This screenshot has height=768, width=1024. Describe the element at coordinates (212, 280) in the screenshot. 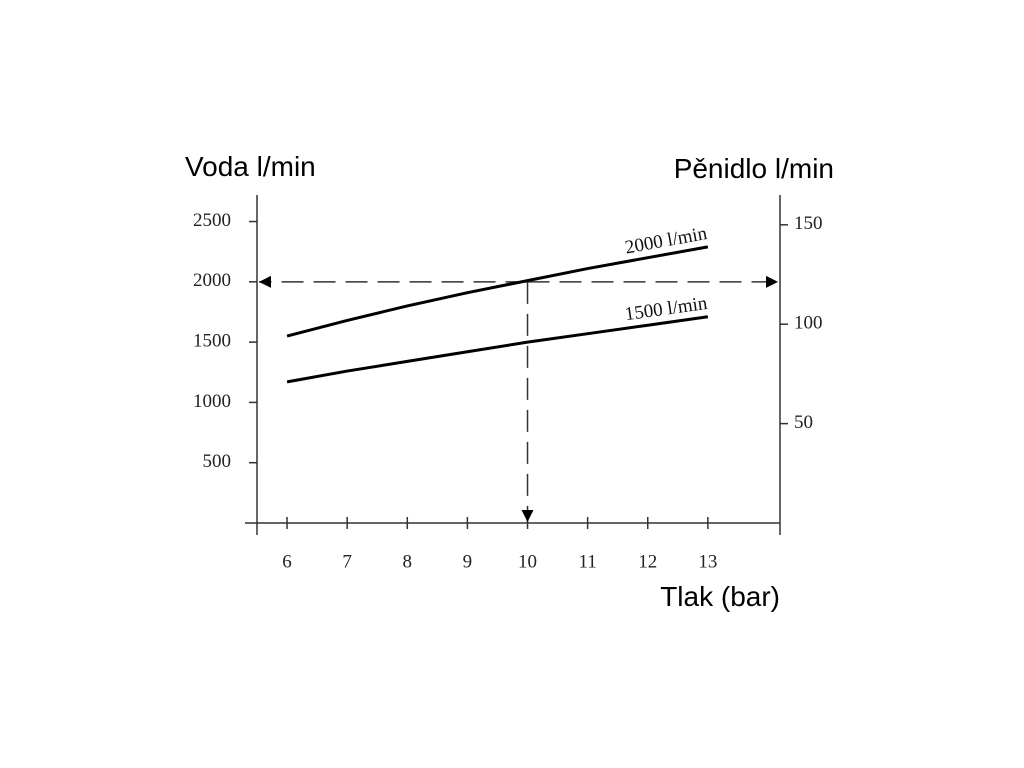

I see `y-tick-label: 2000` at that location.